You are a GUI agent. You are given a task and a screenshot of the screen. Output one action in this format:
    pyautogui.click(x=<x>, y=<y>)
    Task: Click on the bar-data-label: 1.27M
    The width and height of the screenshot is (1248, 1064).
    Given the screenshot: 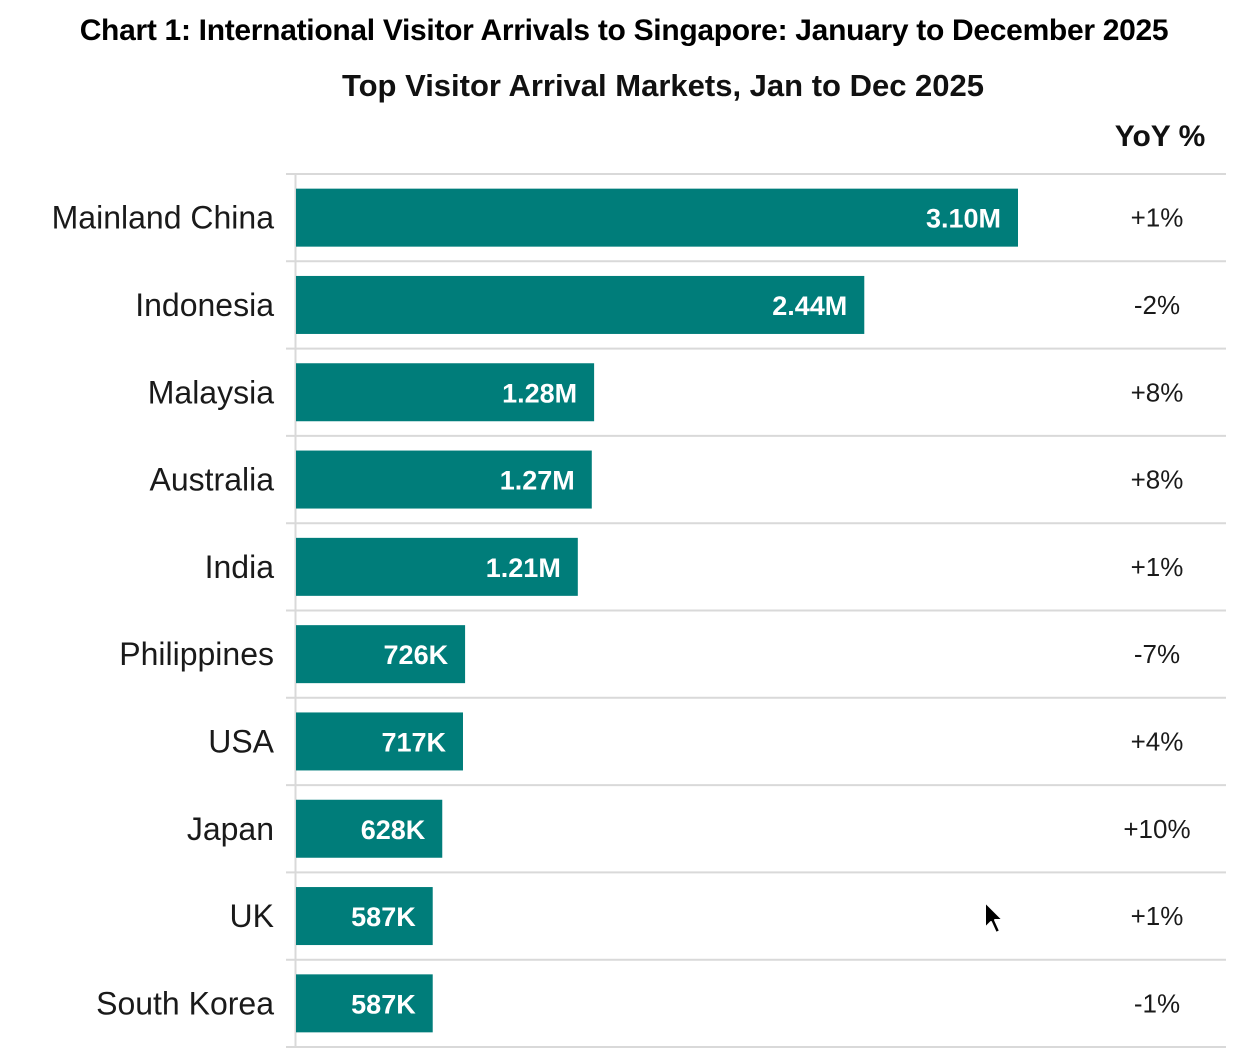 What is the action you would take?
    pyautogui.click(x=537, y=481)
    